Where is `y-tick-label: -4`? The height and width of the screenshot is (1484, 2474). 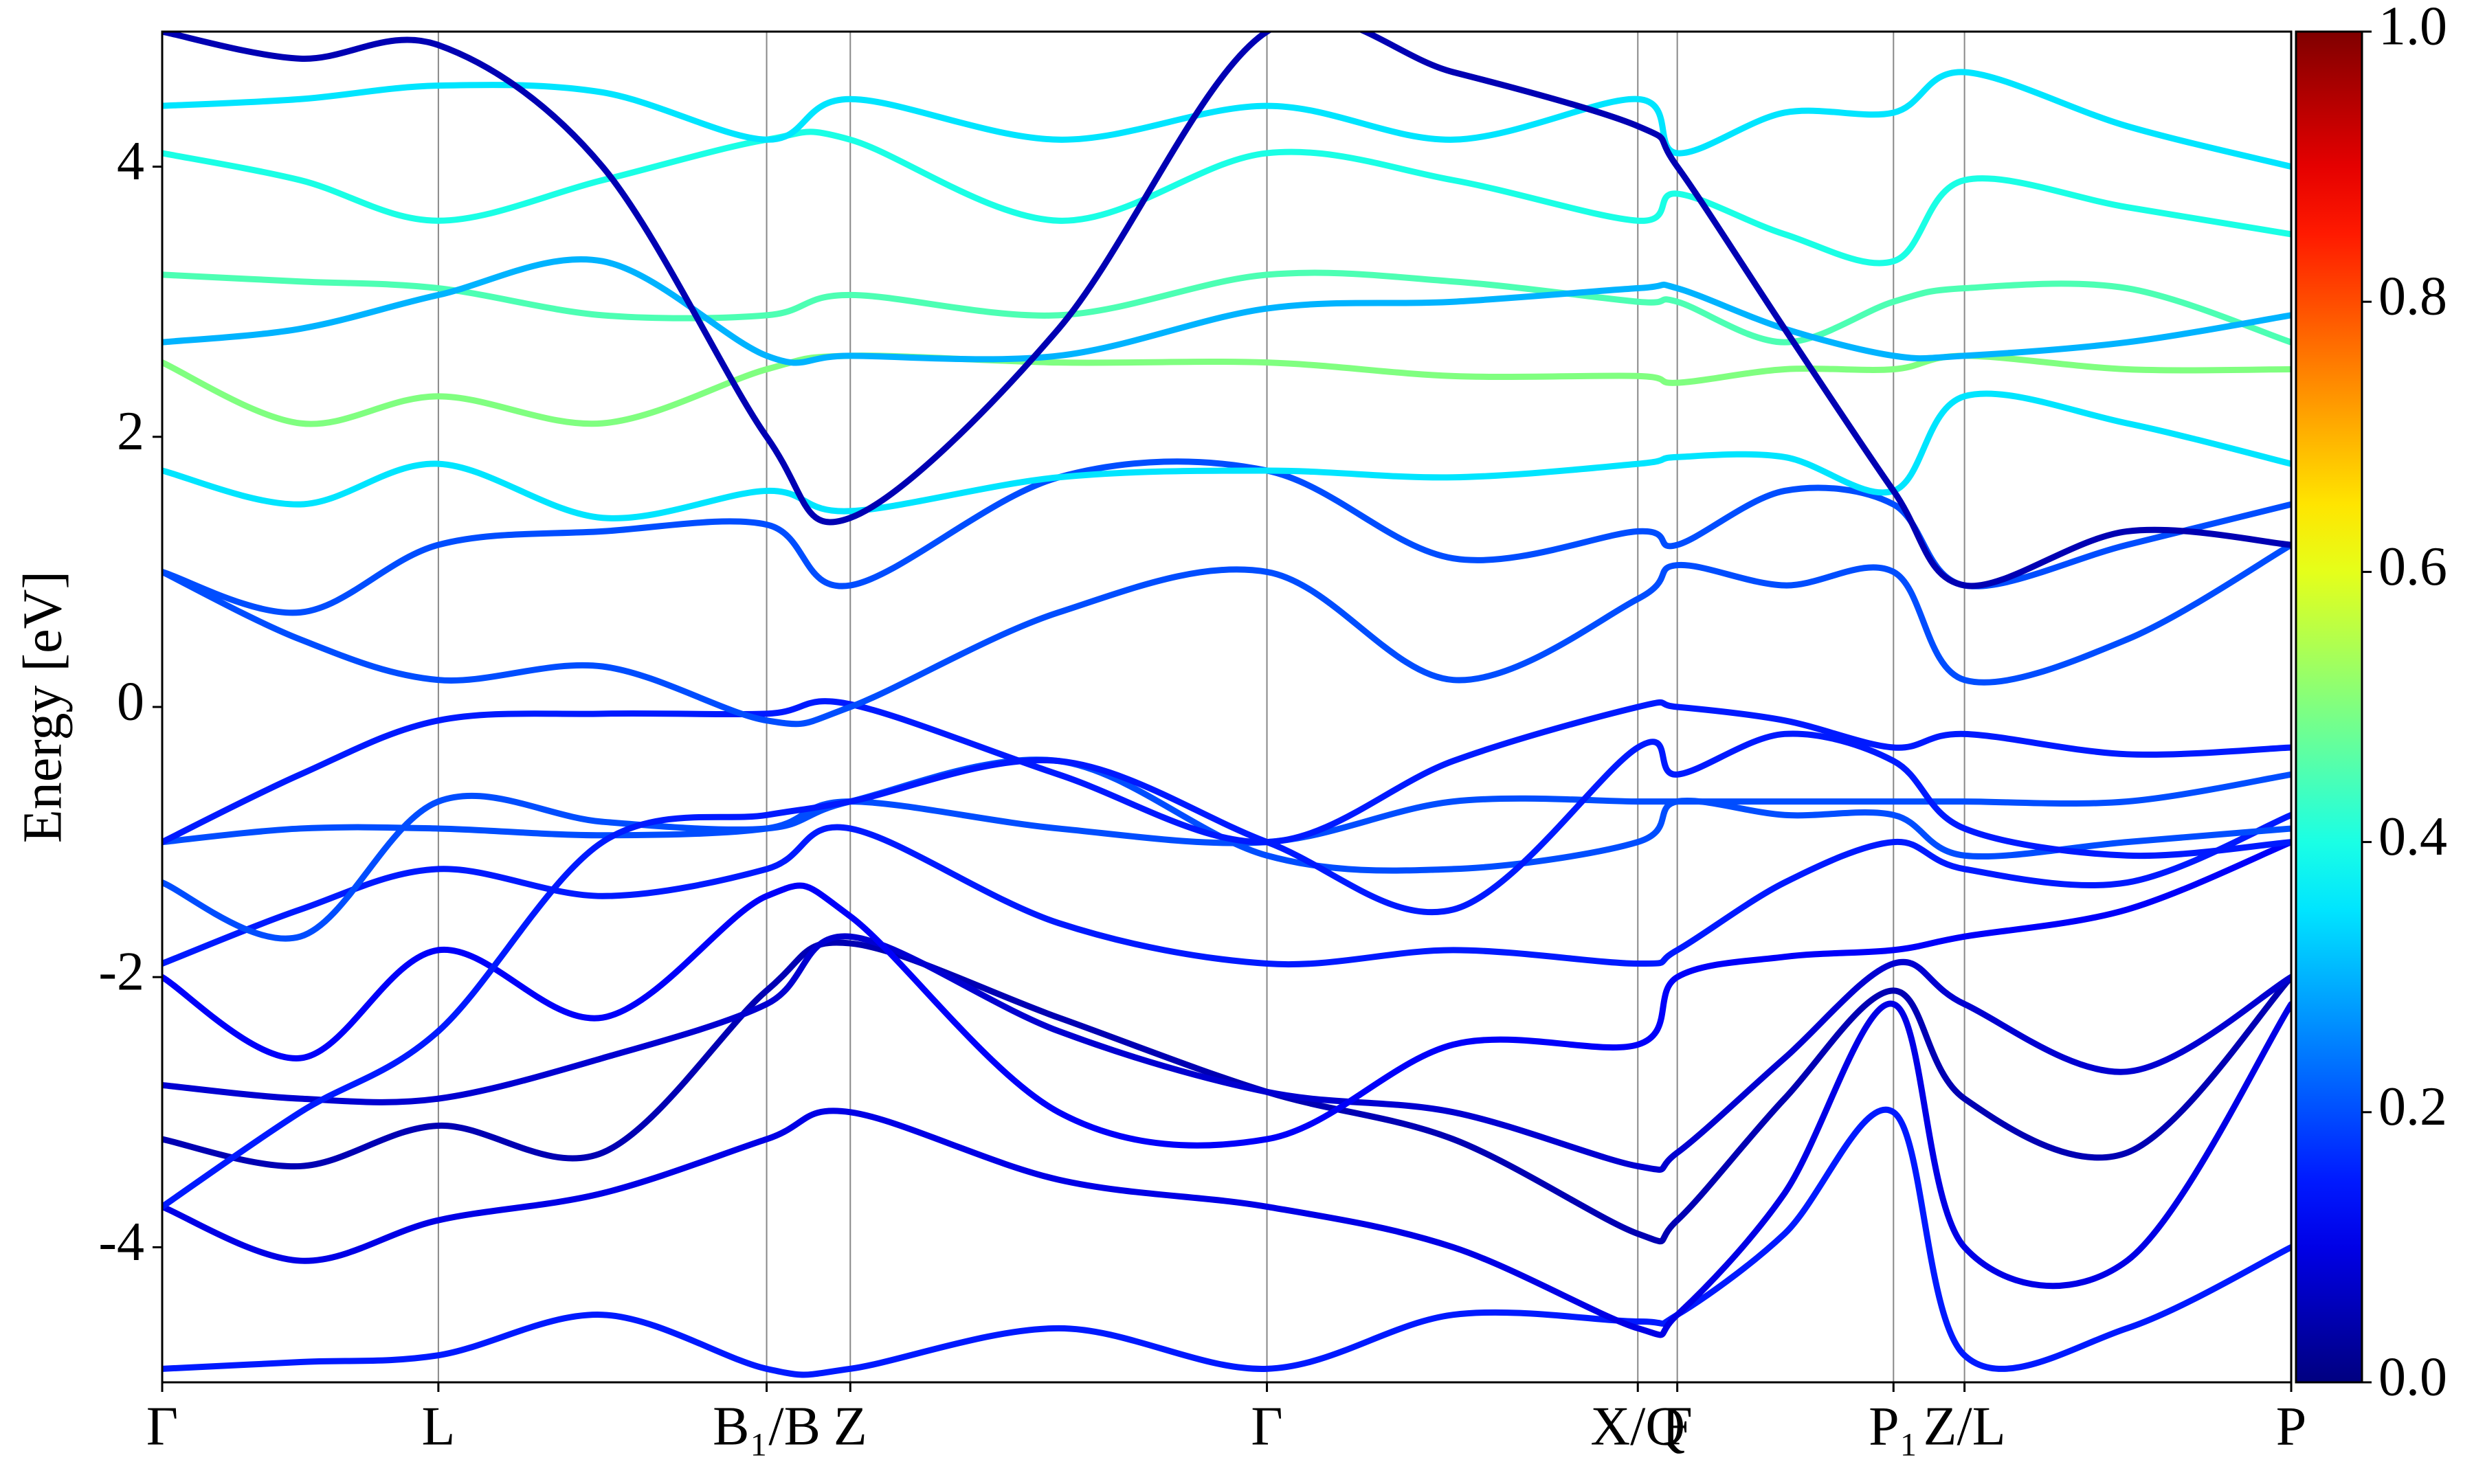
y-tick-label: -4 is located at coordinates (121, 1242).